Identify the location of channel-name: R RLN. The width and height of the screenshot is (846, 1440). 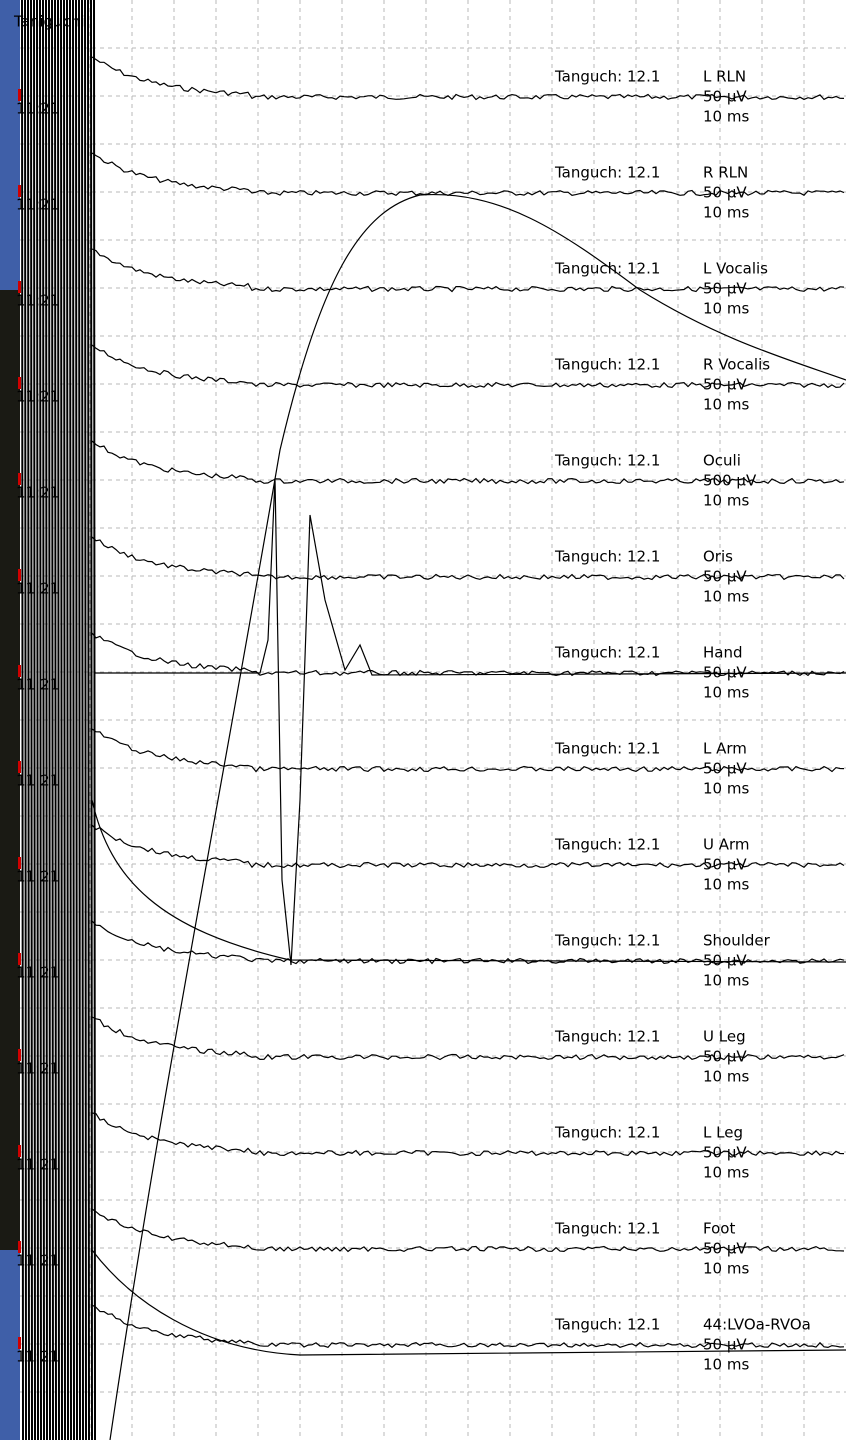
(725, 173).